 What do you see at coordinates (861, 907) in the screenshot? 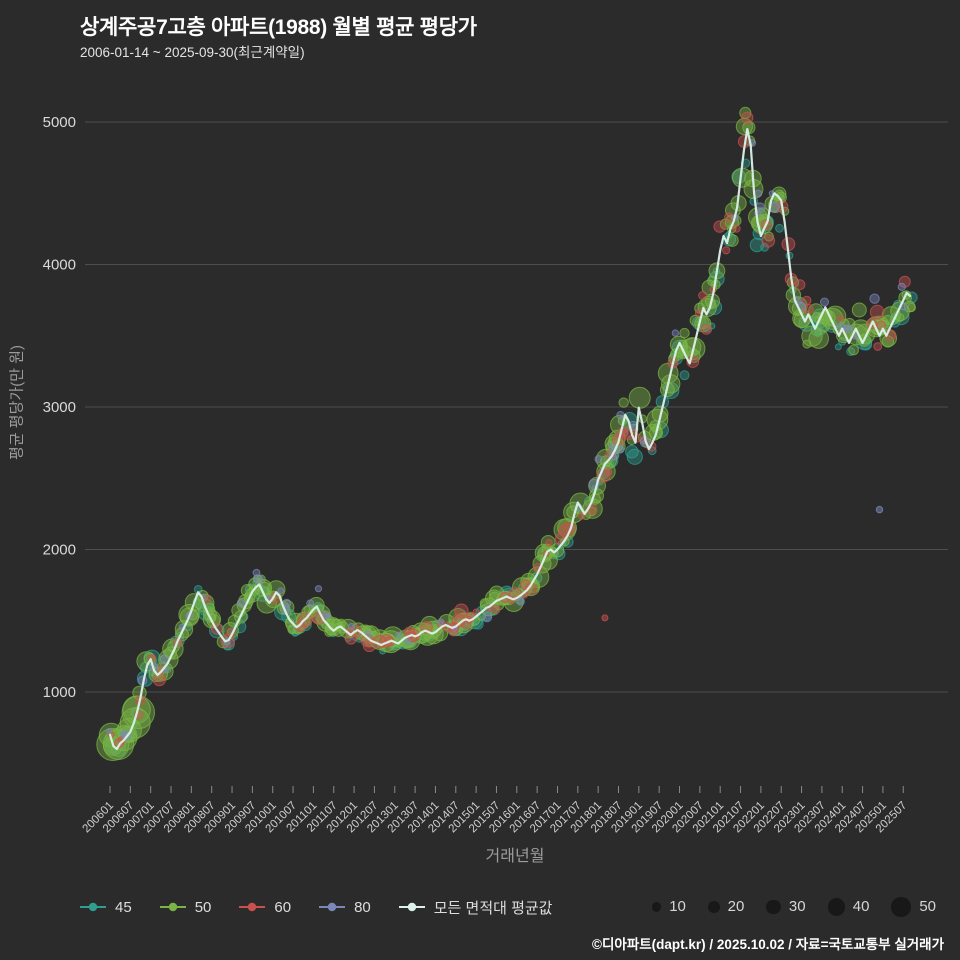
I see `size-legend-label: 40` at bounding box center [861, 907].